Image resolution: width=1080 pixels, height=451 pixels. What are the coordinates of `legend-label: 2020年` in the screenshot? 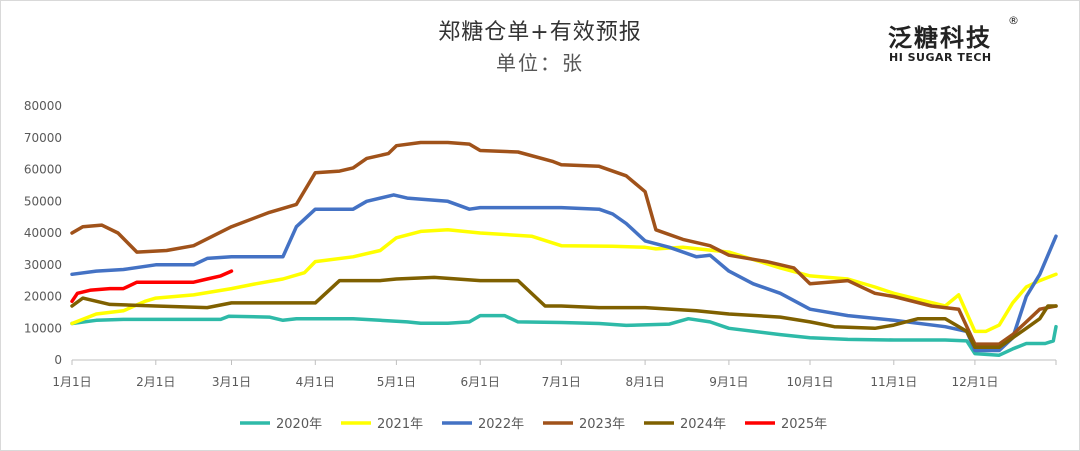 It's located at (299, 424).